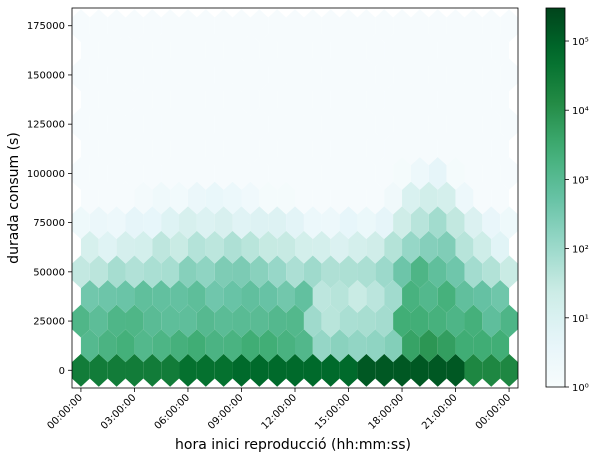 The width and height of the screenshot is (596, 459). I want to click on colorbar-tick-label: 10⁵, so click(580, 42).